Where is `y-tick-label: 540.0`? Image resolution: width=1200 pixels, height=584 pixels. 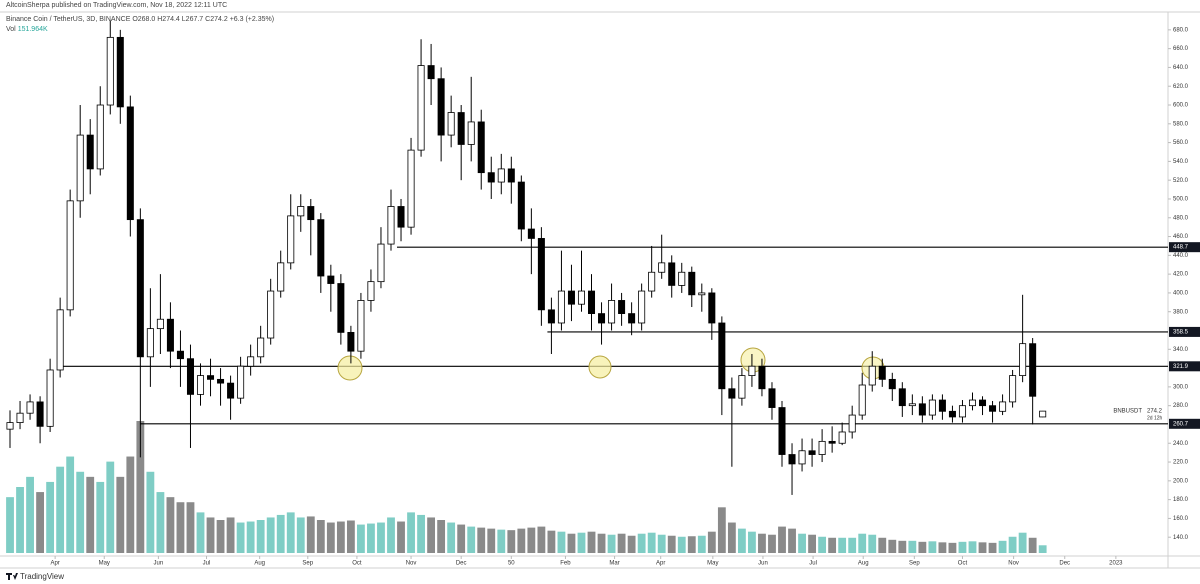
y-tick-label: 540.0 is located at coordinates (1181, 162).